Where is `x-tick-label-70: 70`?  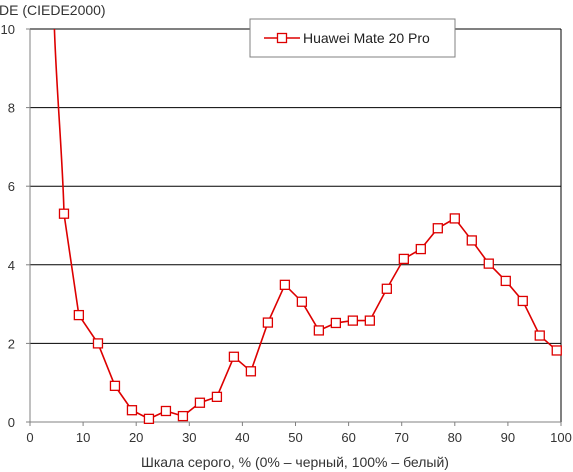
x-tick-label-70: 70 is located at coordinates (401, 437).